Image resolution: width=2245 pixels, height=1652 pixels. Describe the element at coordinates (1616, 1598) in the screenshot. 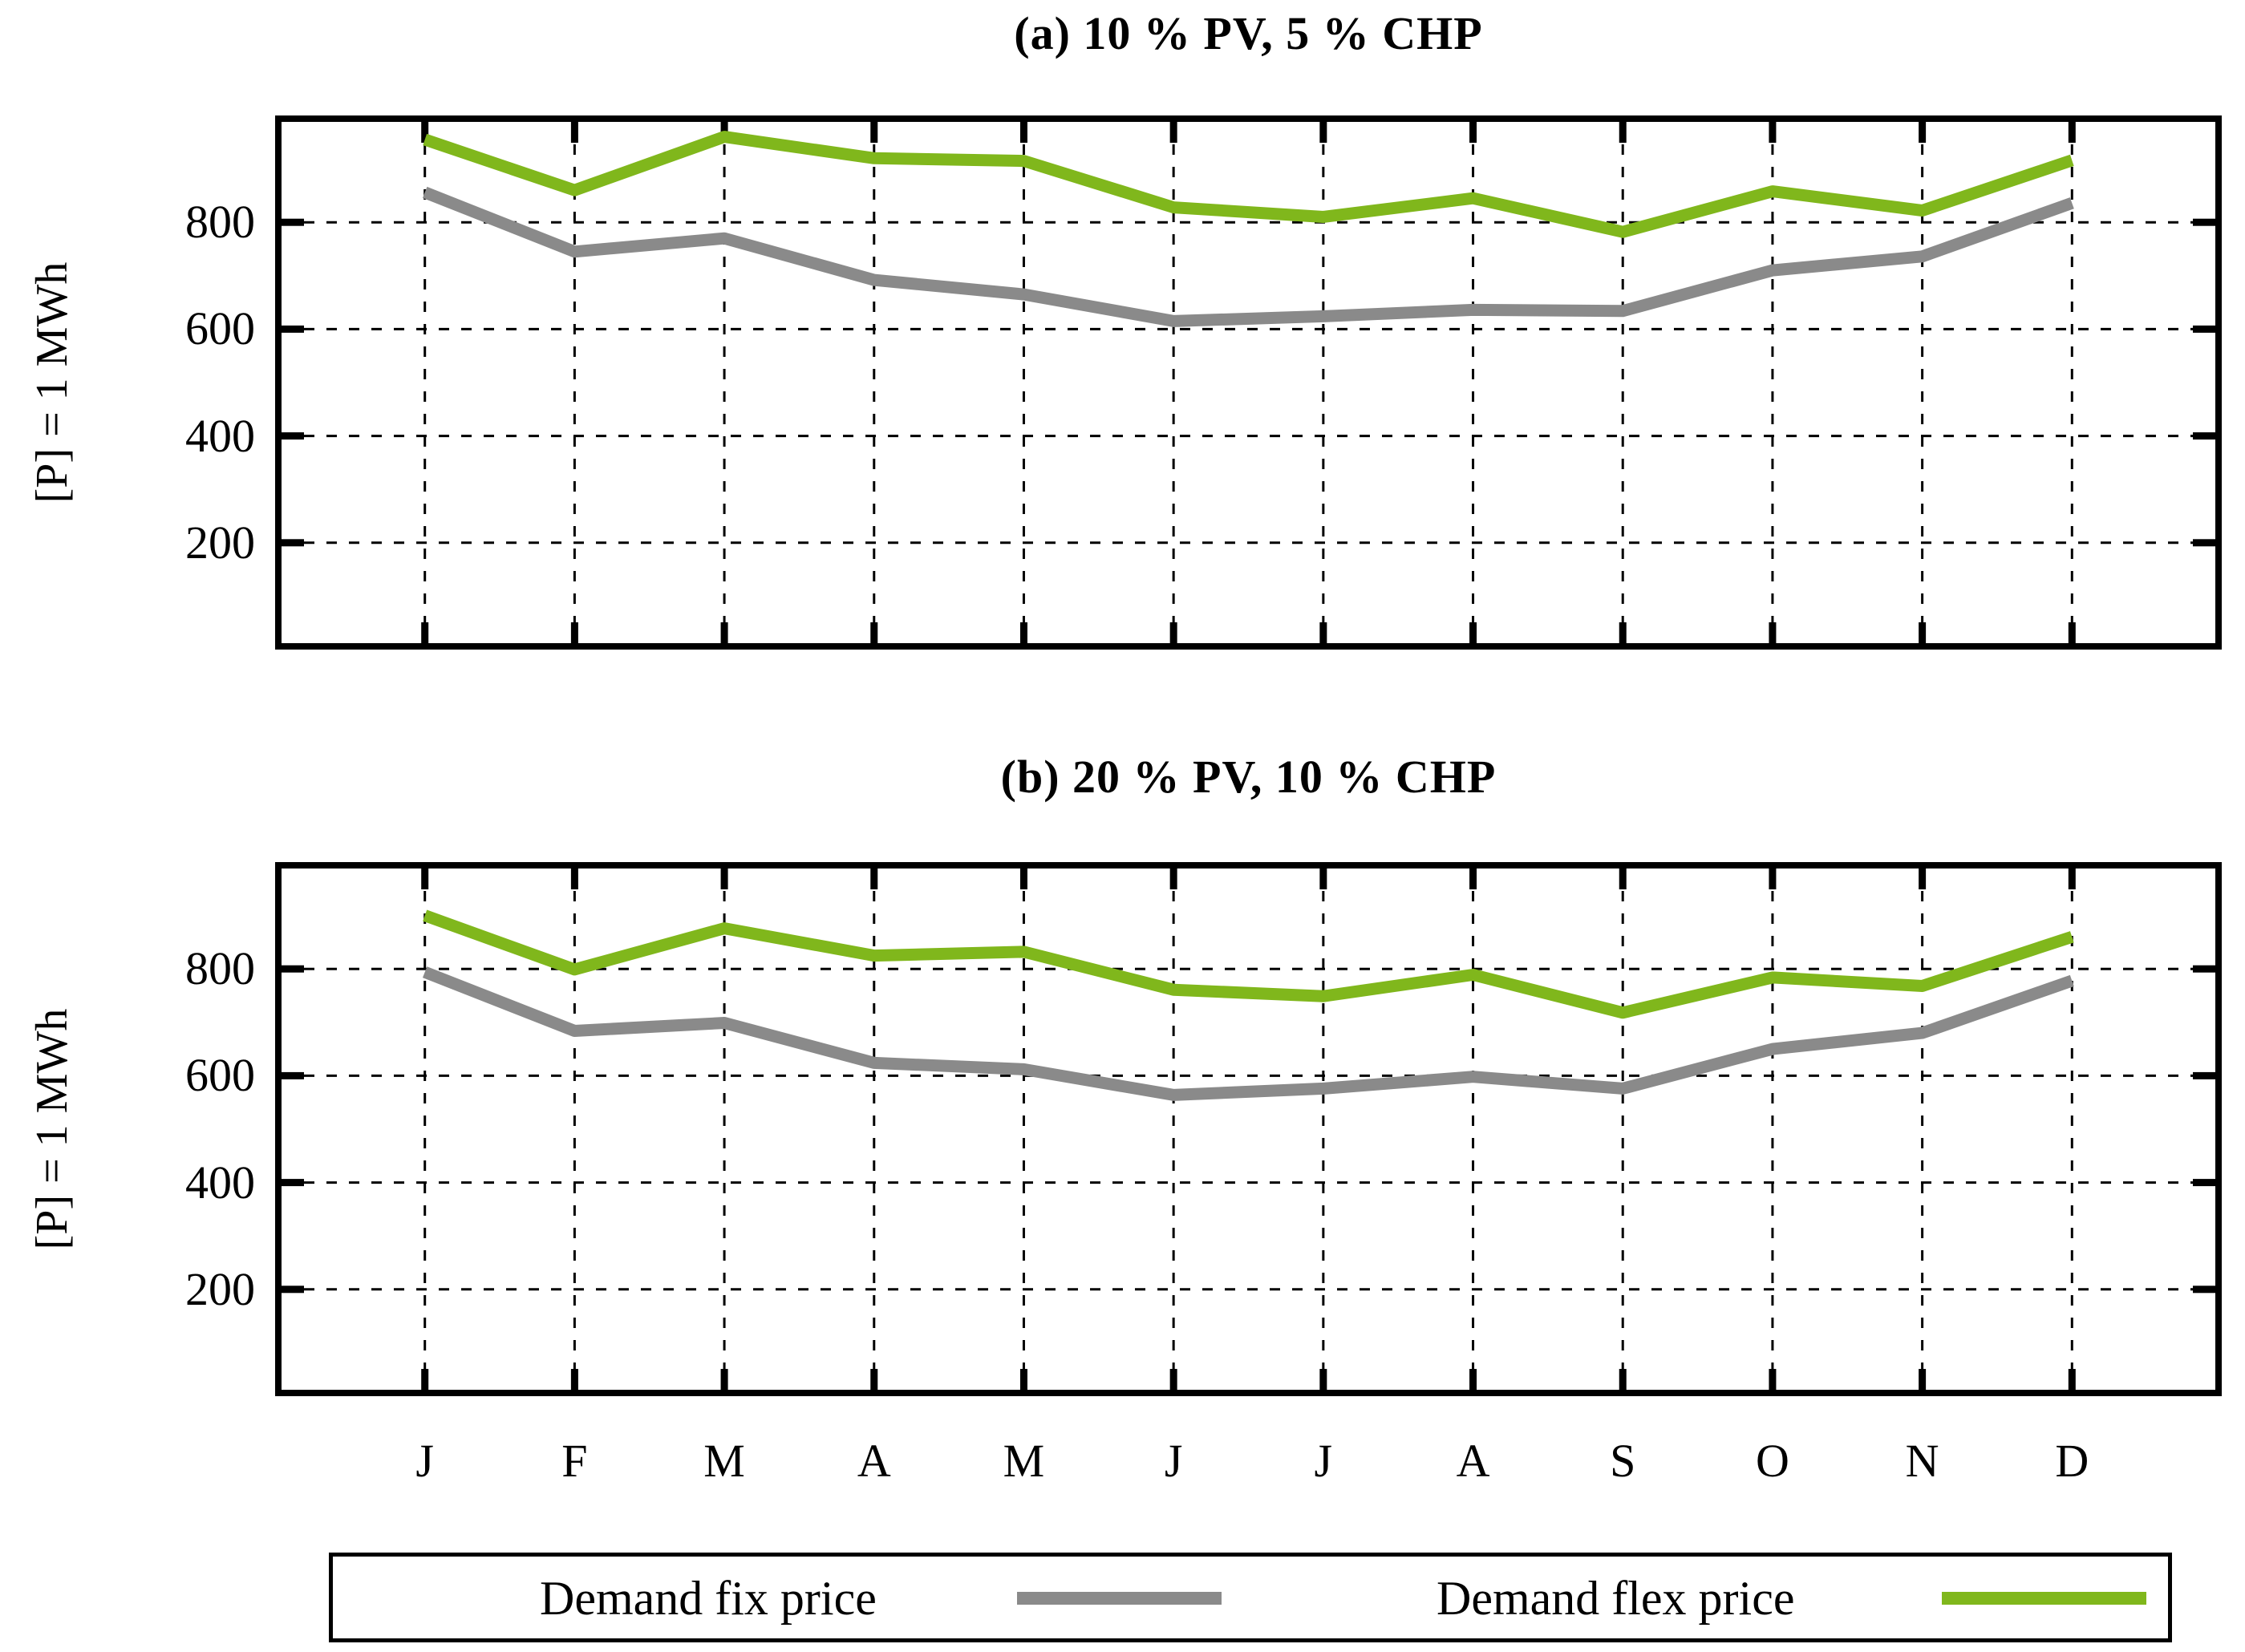

I see `legend-label-demand-flex-price: Demand flex price` at that location.